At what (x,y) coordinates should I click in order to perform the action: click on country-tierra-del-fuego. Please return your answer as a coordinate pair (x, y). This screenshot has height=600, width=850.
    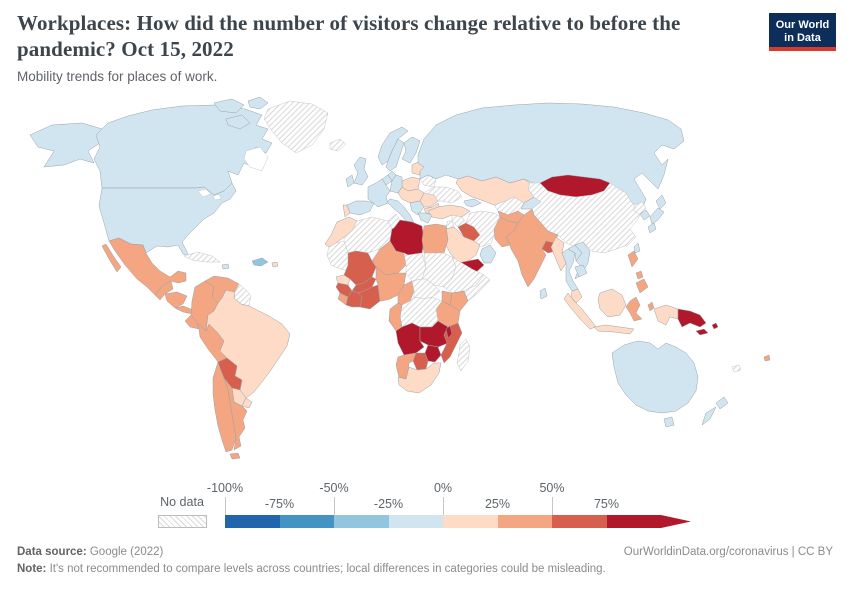
    Looking at the image, I should click on (235, 456).